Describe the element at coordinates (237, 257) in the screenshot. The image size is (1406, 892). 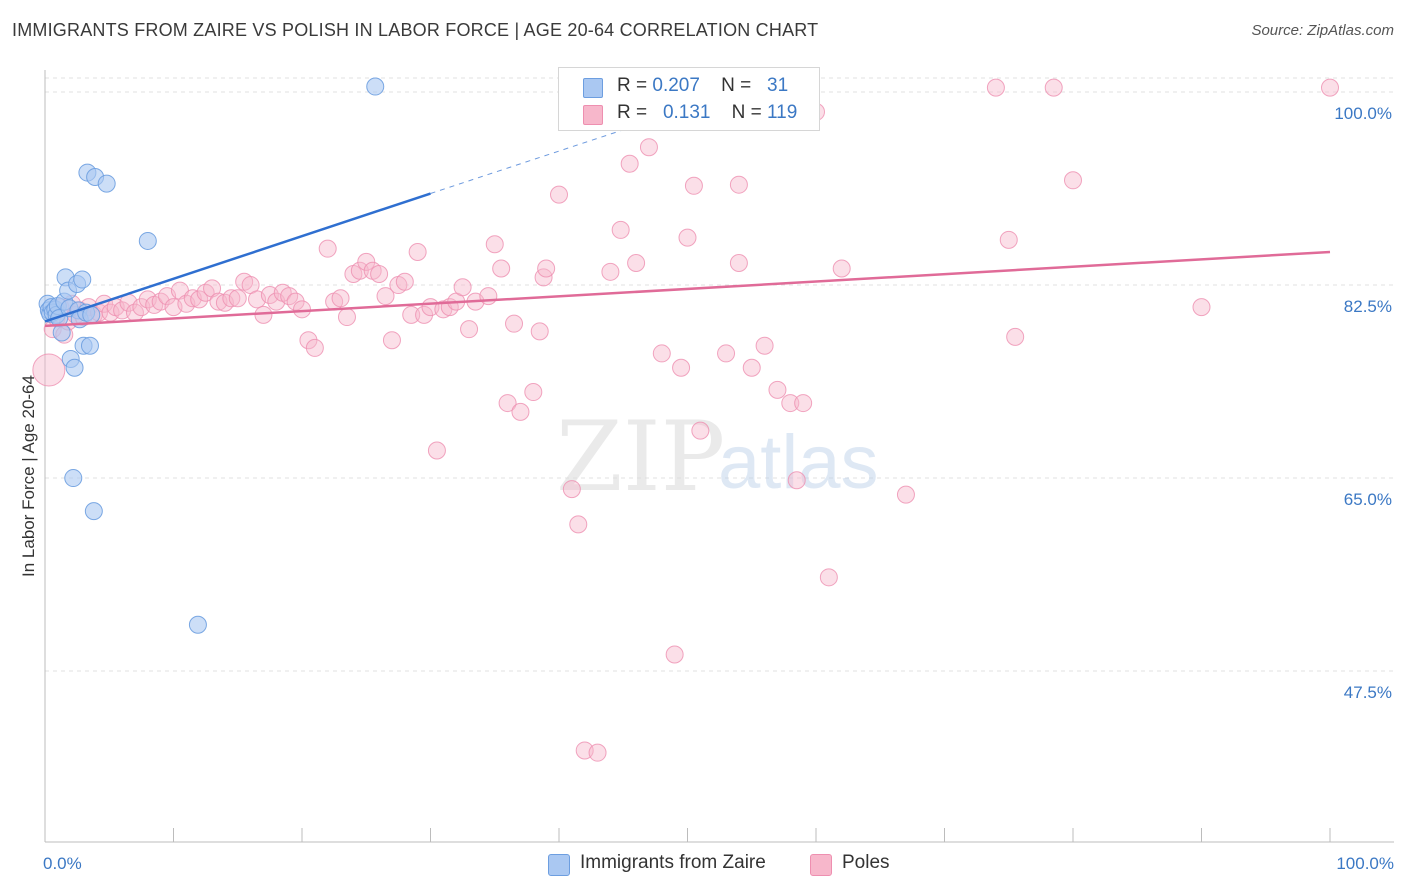
I see `zaire-trend-line` at that location.